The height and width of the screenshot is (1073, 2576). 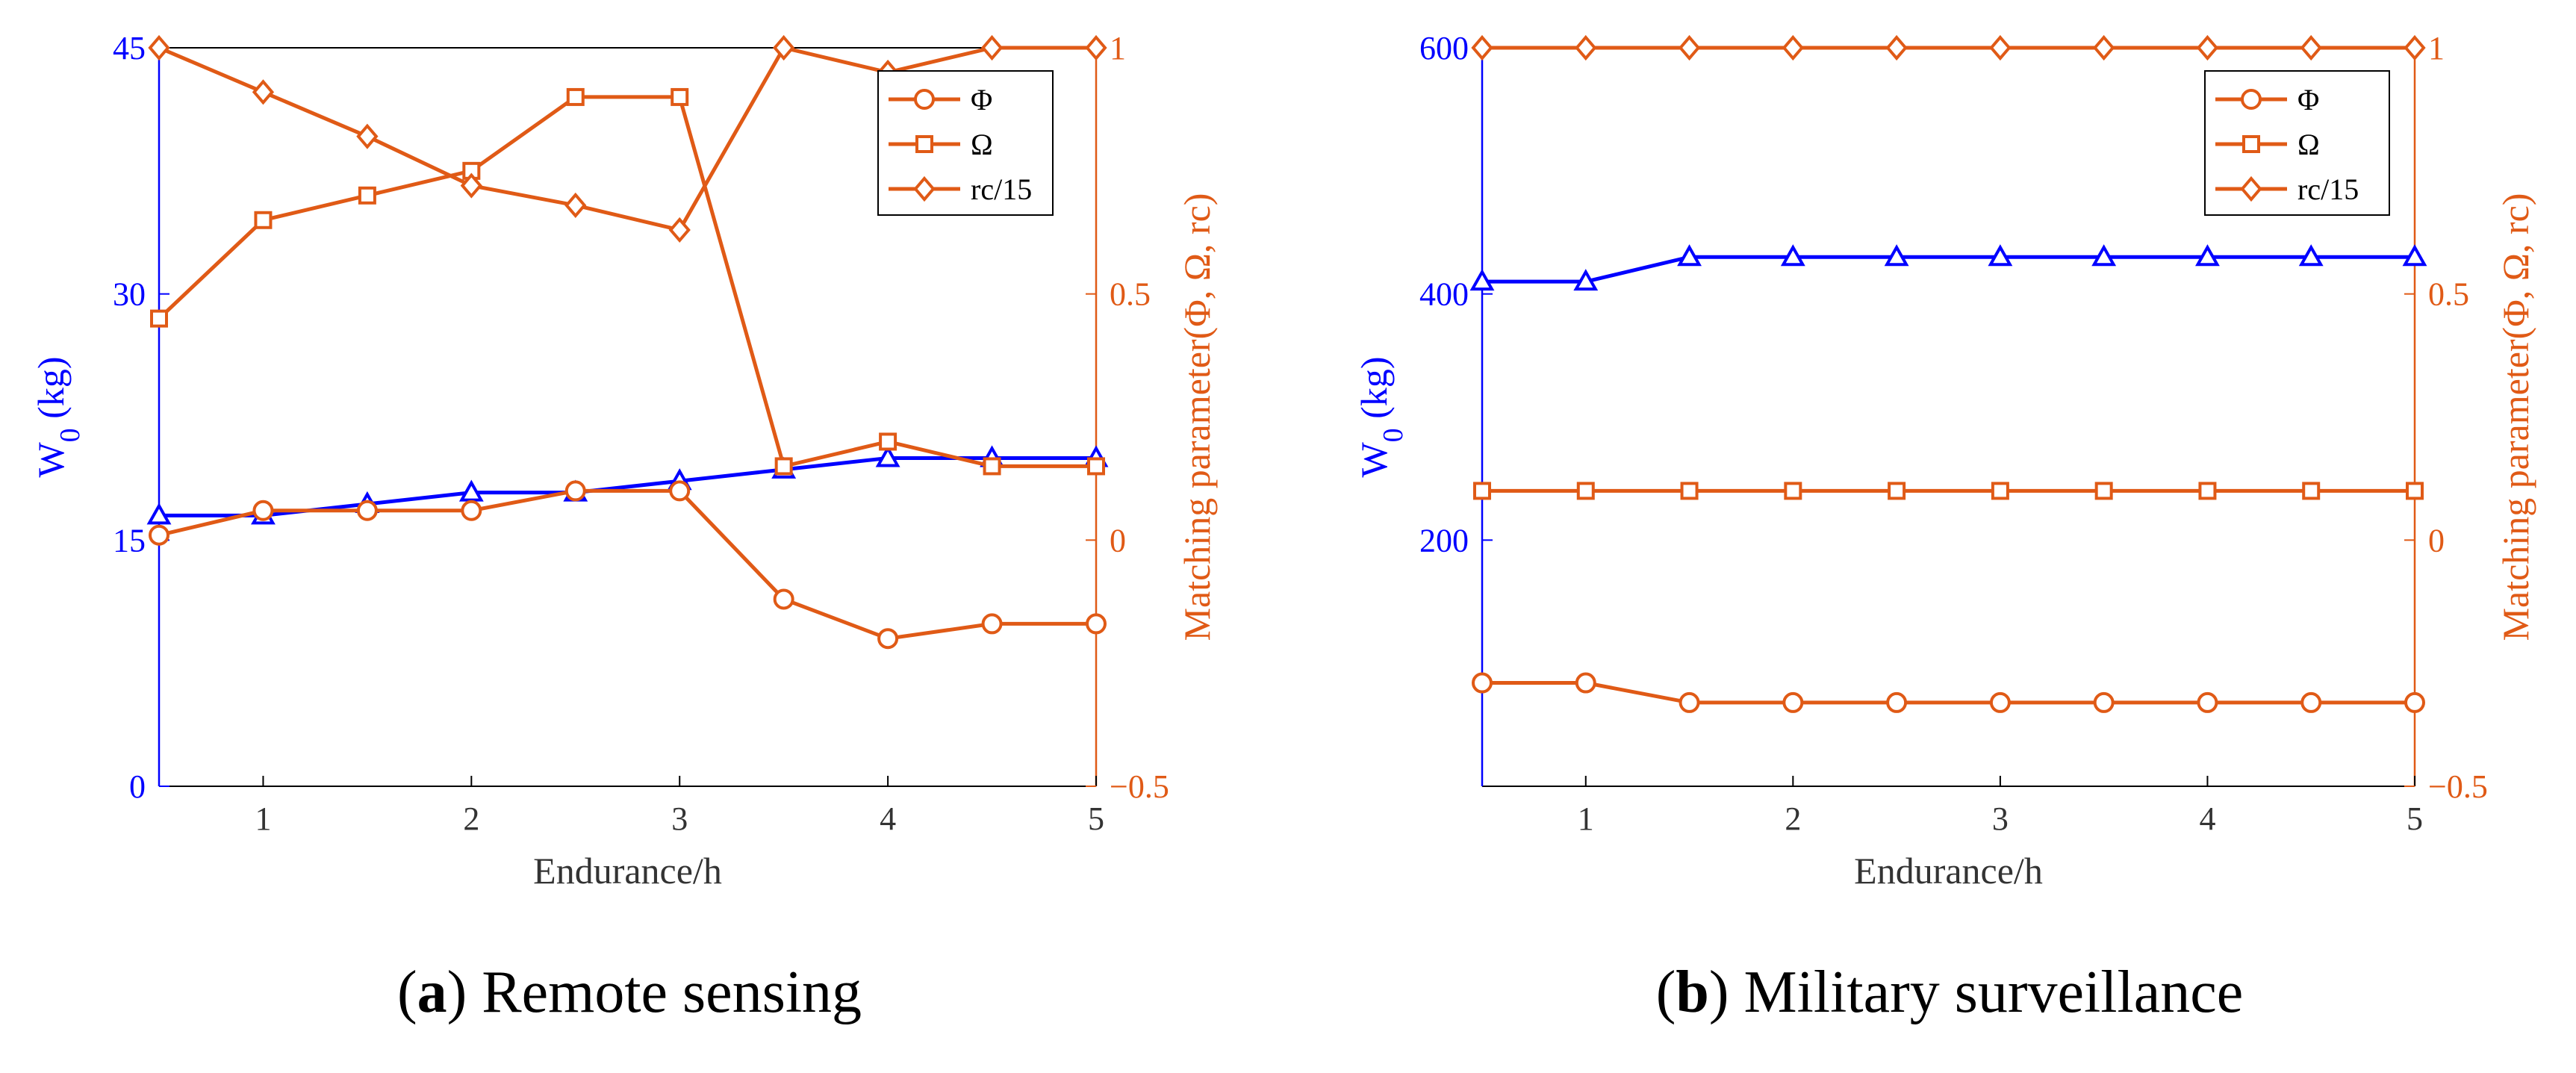 I want to click on legend-marker-circle, so click(x=2251, y=99).